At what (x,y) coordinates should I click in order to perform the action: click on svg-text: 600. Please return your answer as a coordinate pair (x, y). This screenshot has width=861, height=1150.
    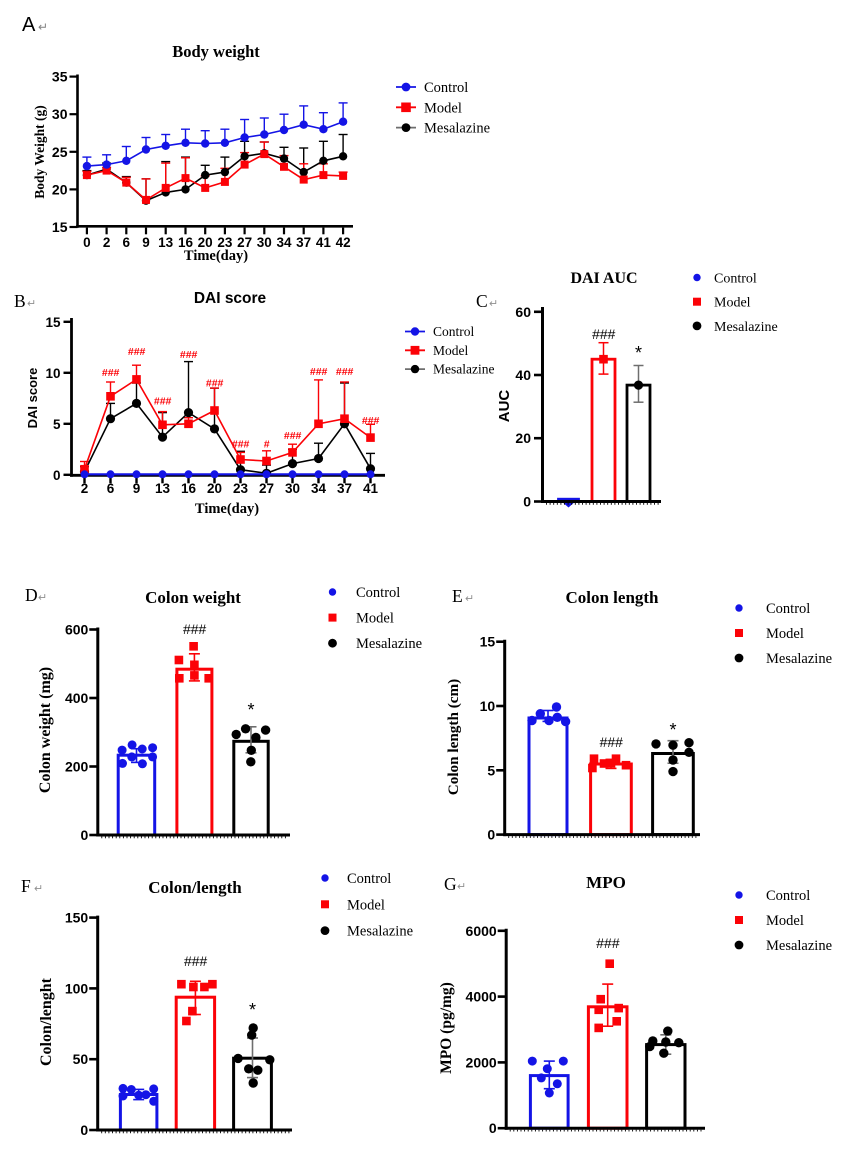
    Looking at the image, I should click on (77, 630).